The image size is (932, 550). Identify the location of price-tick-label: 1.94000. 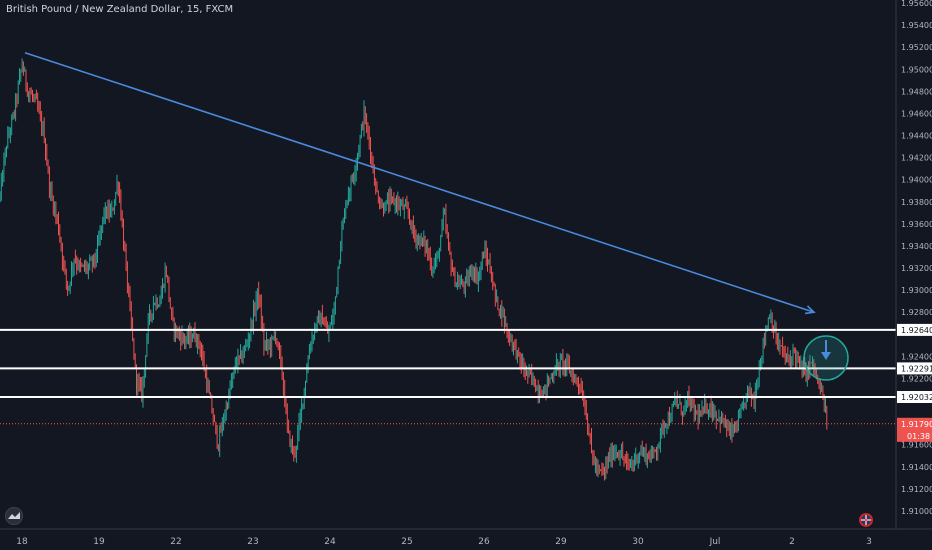
(916, 180).